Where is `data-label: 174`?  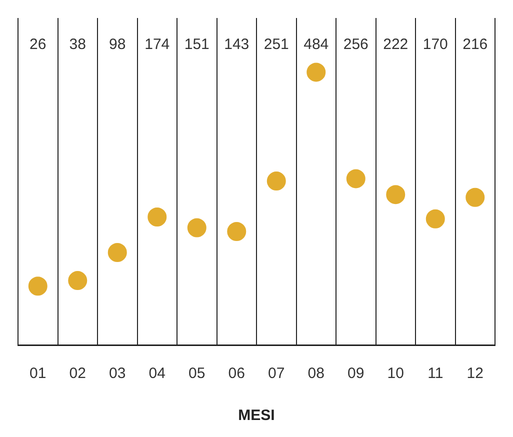 data-label: 174 is located at coordinates (157, 45).